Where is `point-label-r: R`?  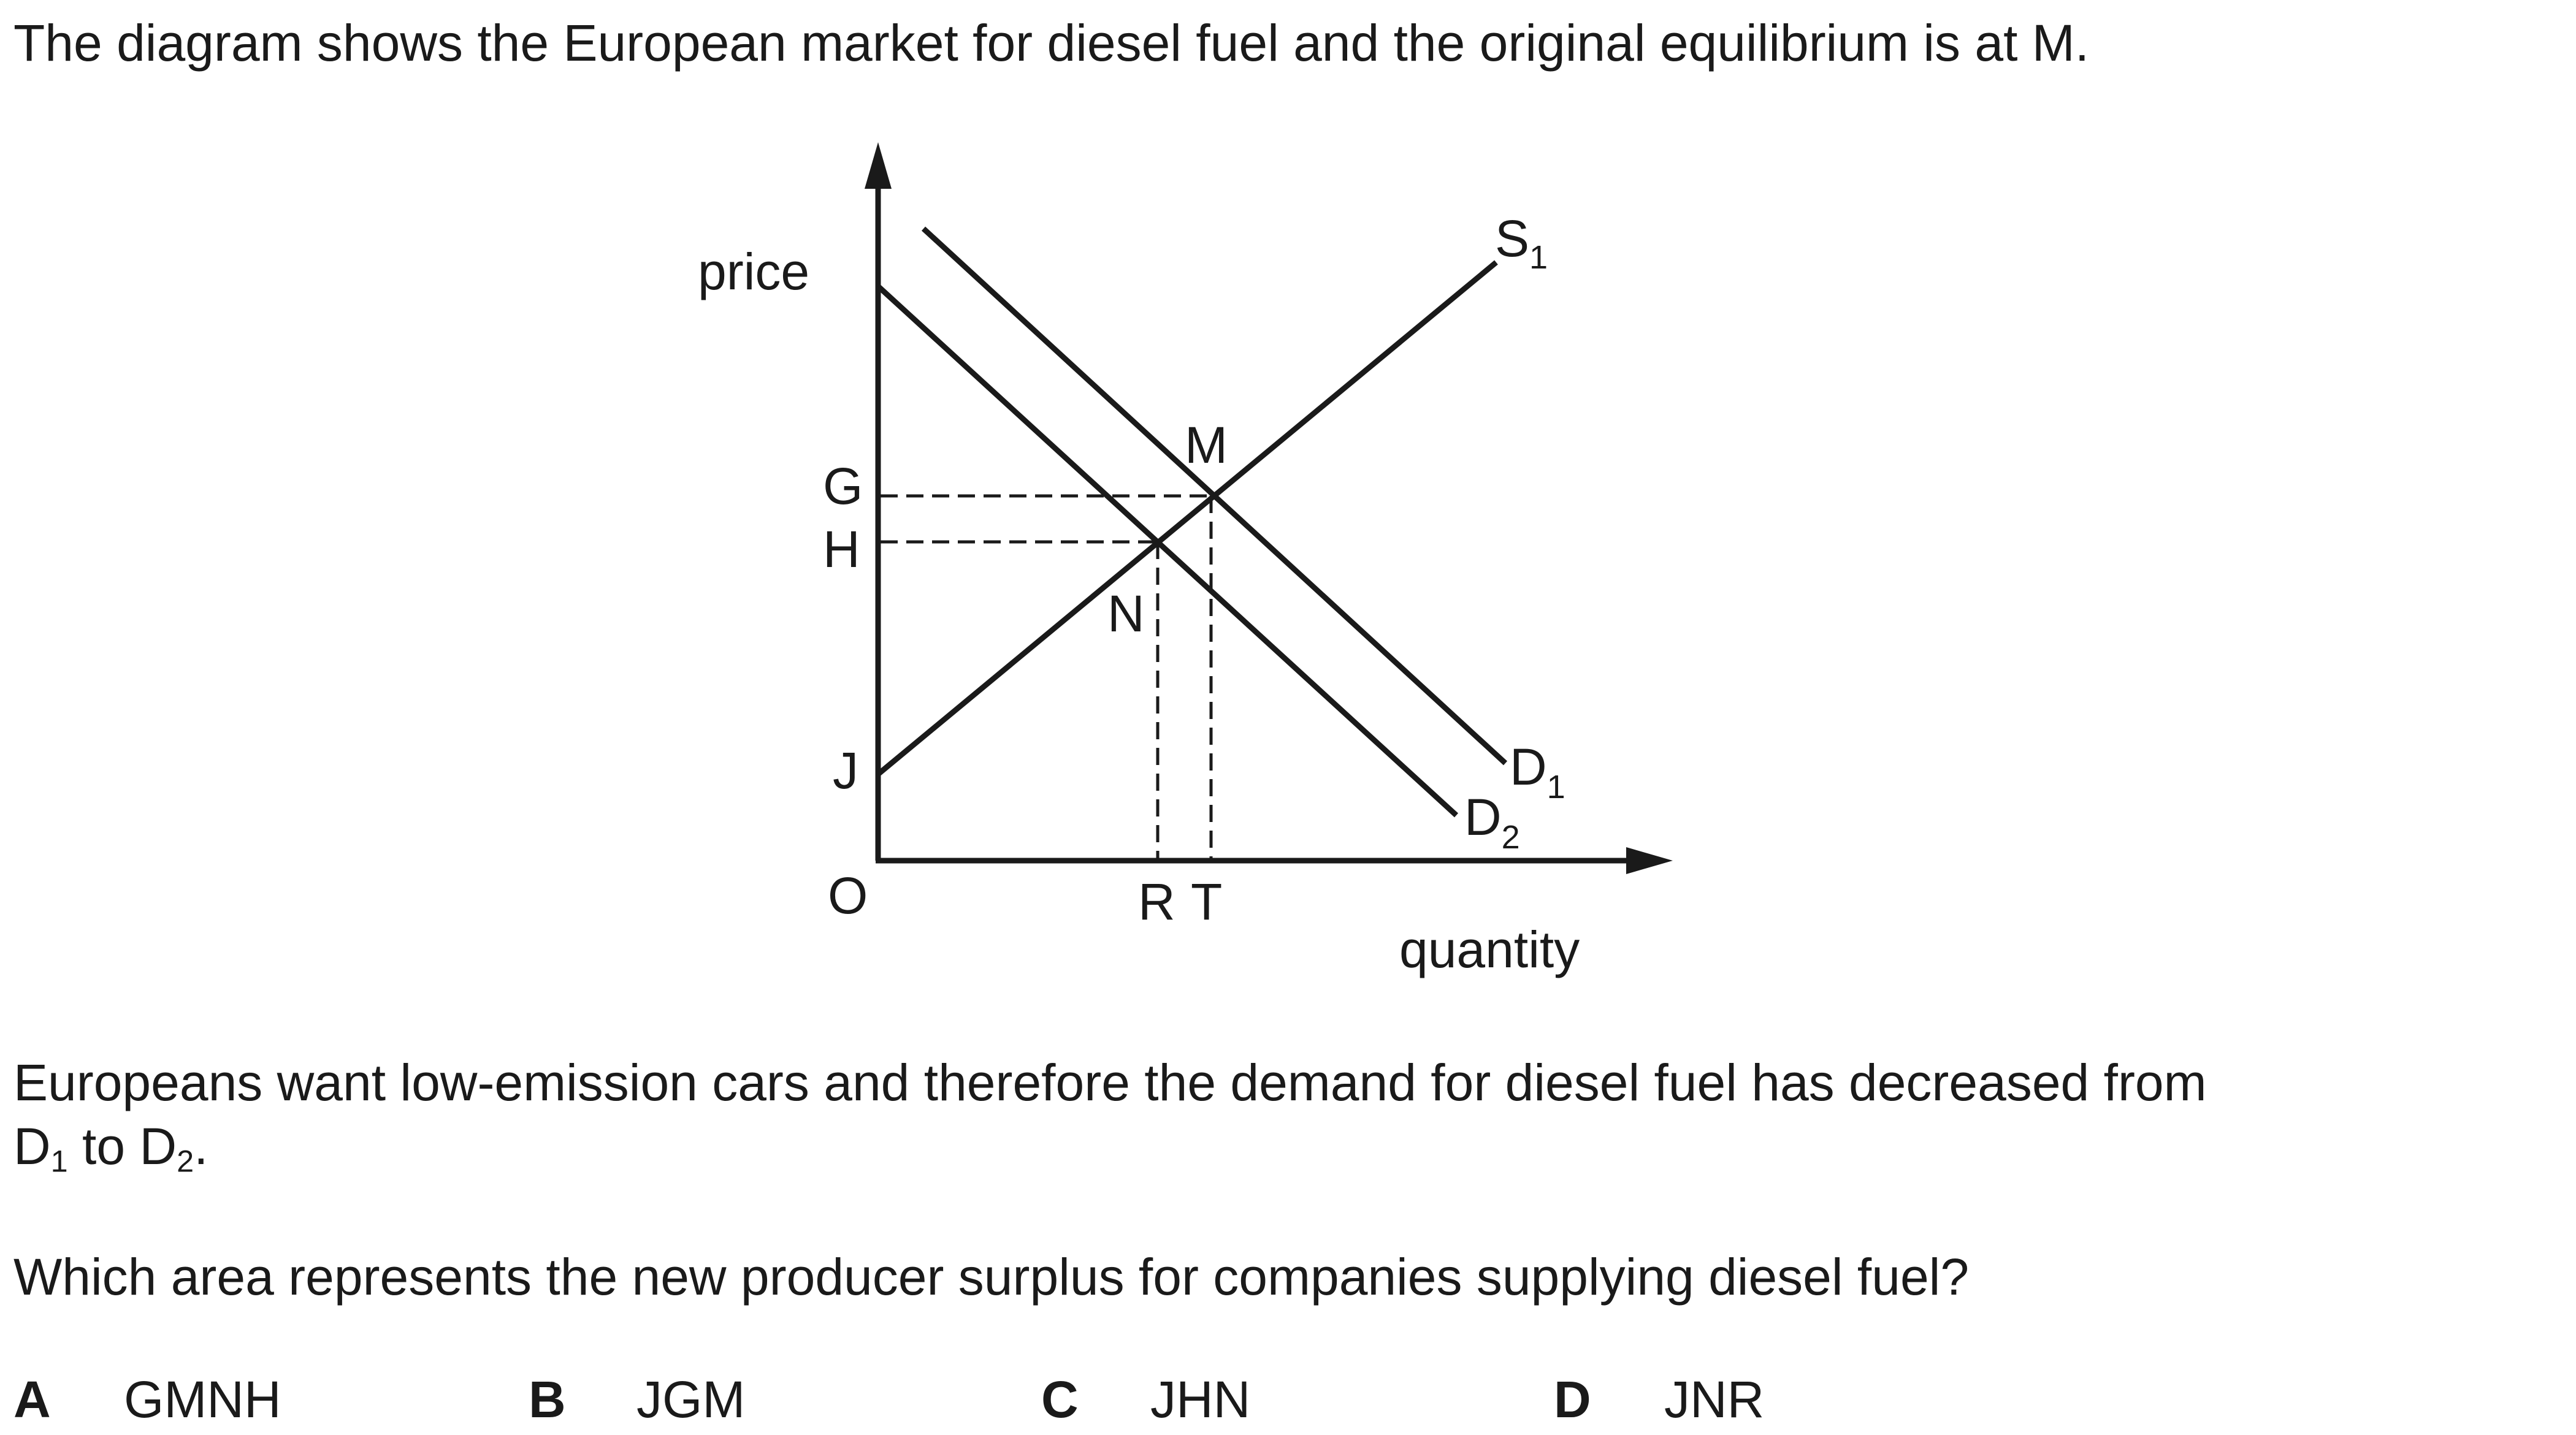 point-label-r: R is located at coordinates (1156, 902).